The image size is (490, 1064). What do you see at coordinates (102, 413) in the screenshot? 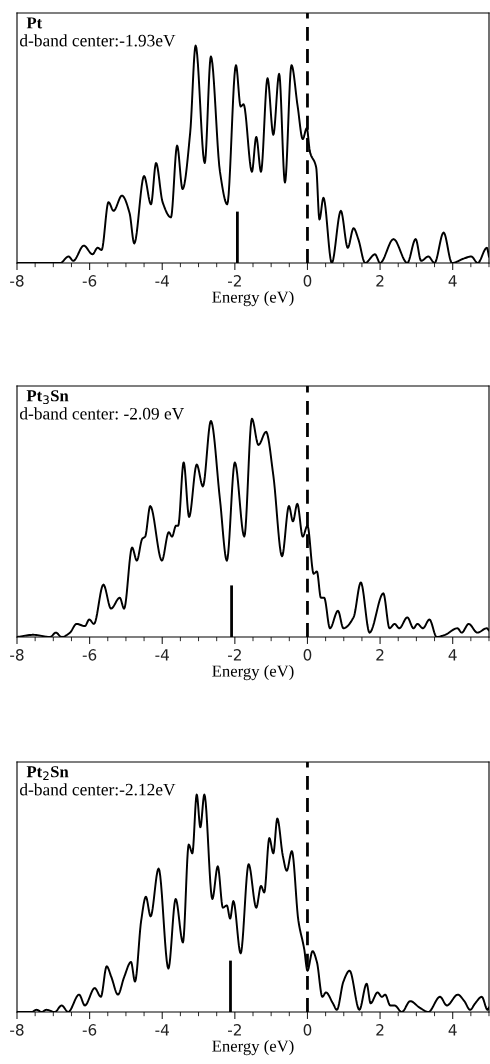
I see `chart-subtitle: d-band center: -2.09 eV` at bounding box center [102, 413].